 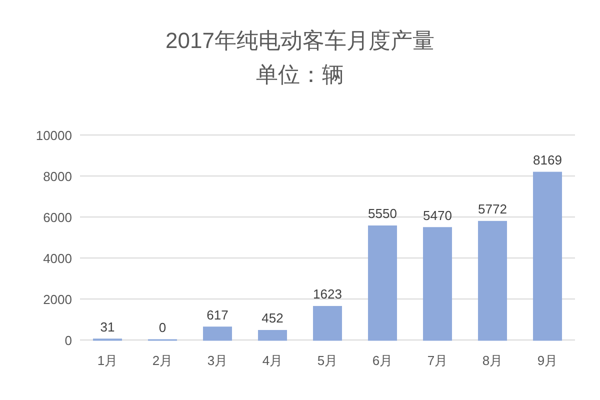 What do you see at coordinates (162, 327) in the screenshot?
I see `data-label: 0` at bounding box center [162, 327].